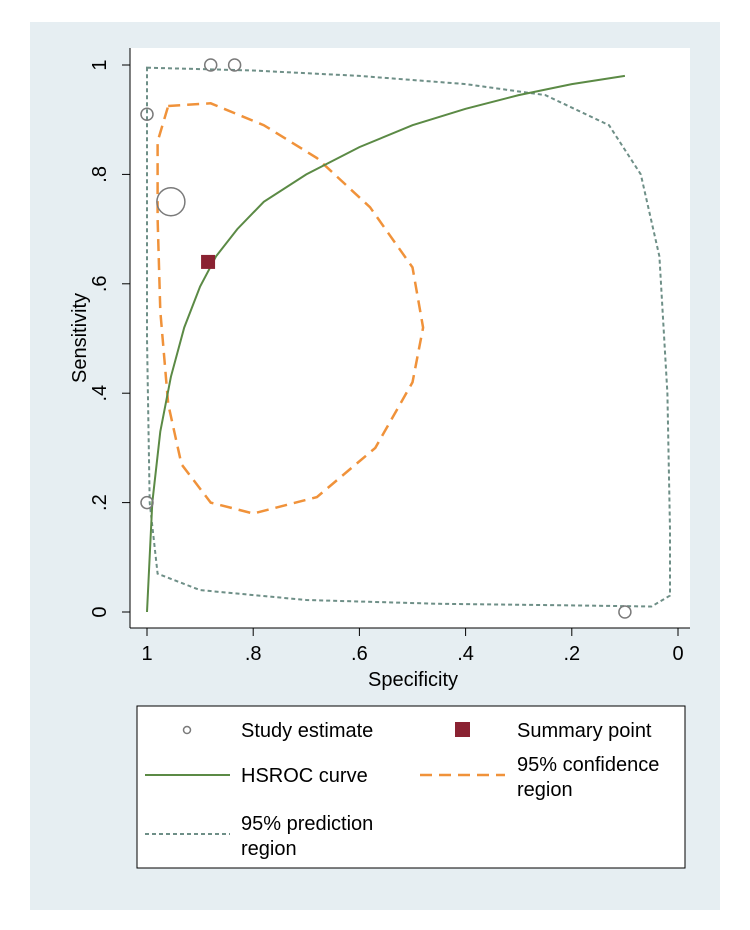 Image resolution: width=750 pixels, height=930 pixels. Describe the element at coordinates (146, 654) in the screenshot. I see `x-tick-label: 1` at that location.